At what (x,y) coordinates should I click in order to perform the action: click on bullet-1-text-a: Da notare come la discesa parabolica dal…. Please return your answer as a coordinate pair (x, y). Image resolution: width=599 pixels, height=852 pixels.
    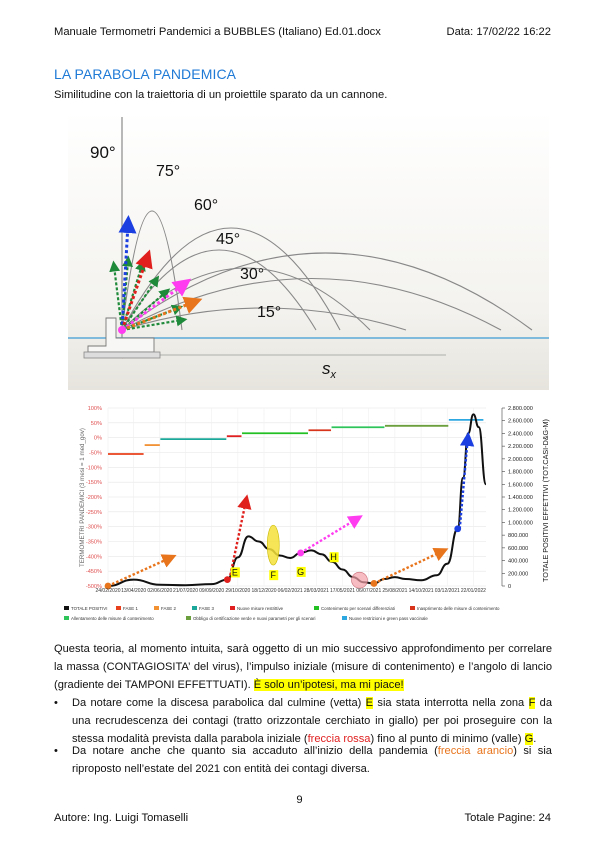
    Looking at the image, I should click on (219, 703).